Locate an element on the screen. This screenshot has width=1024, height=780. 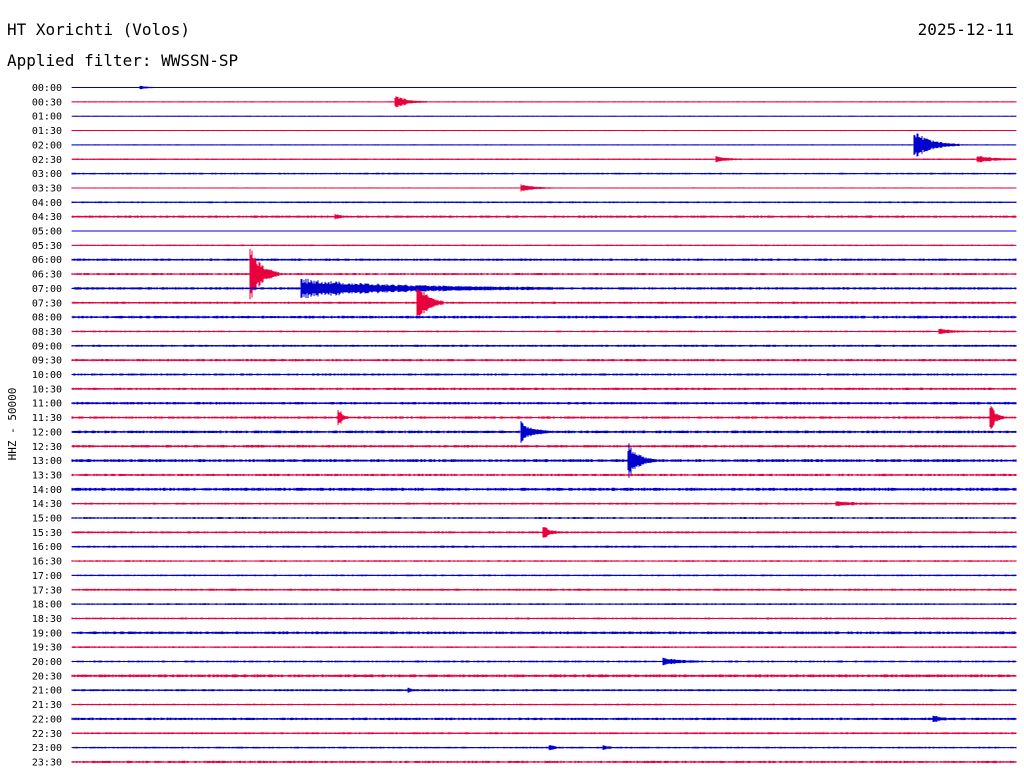
row-time-label: 00:30 is located at coordinates (47, 102).